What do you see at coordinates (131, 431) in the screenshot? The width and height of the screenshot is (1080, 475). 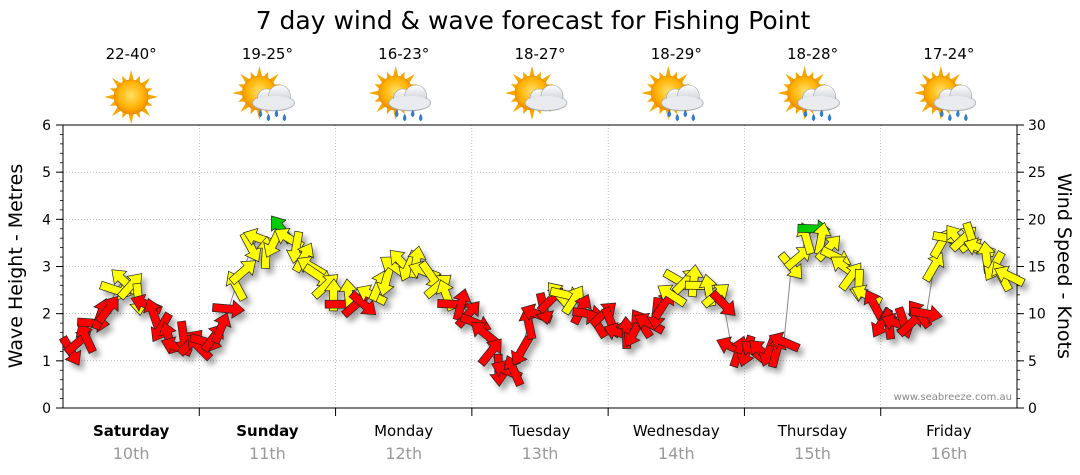 I see `day-label: Saturday` at bounding box center [131, 431].